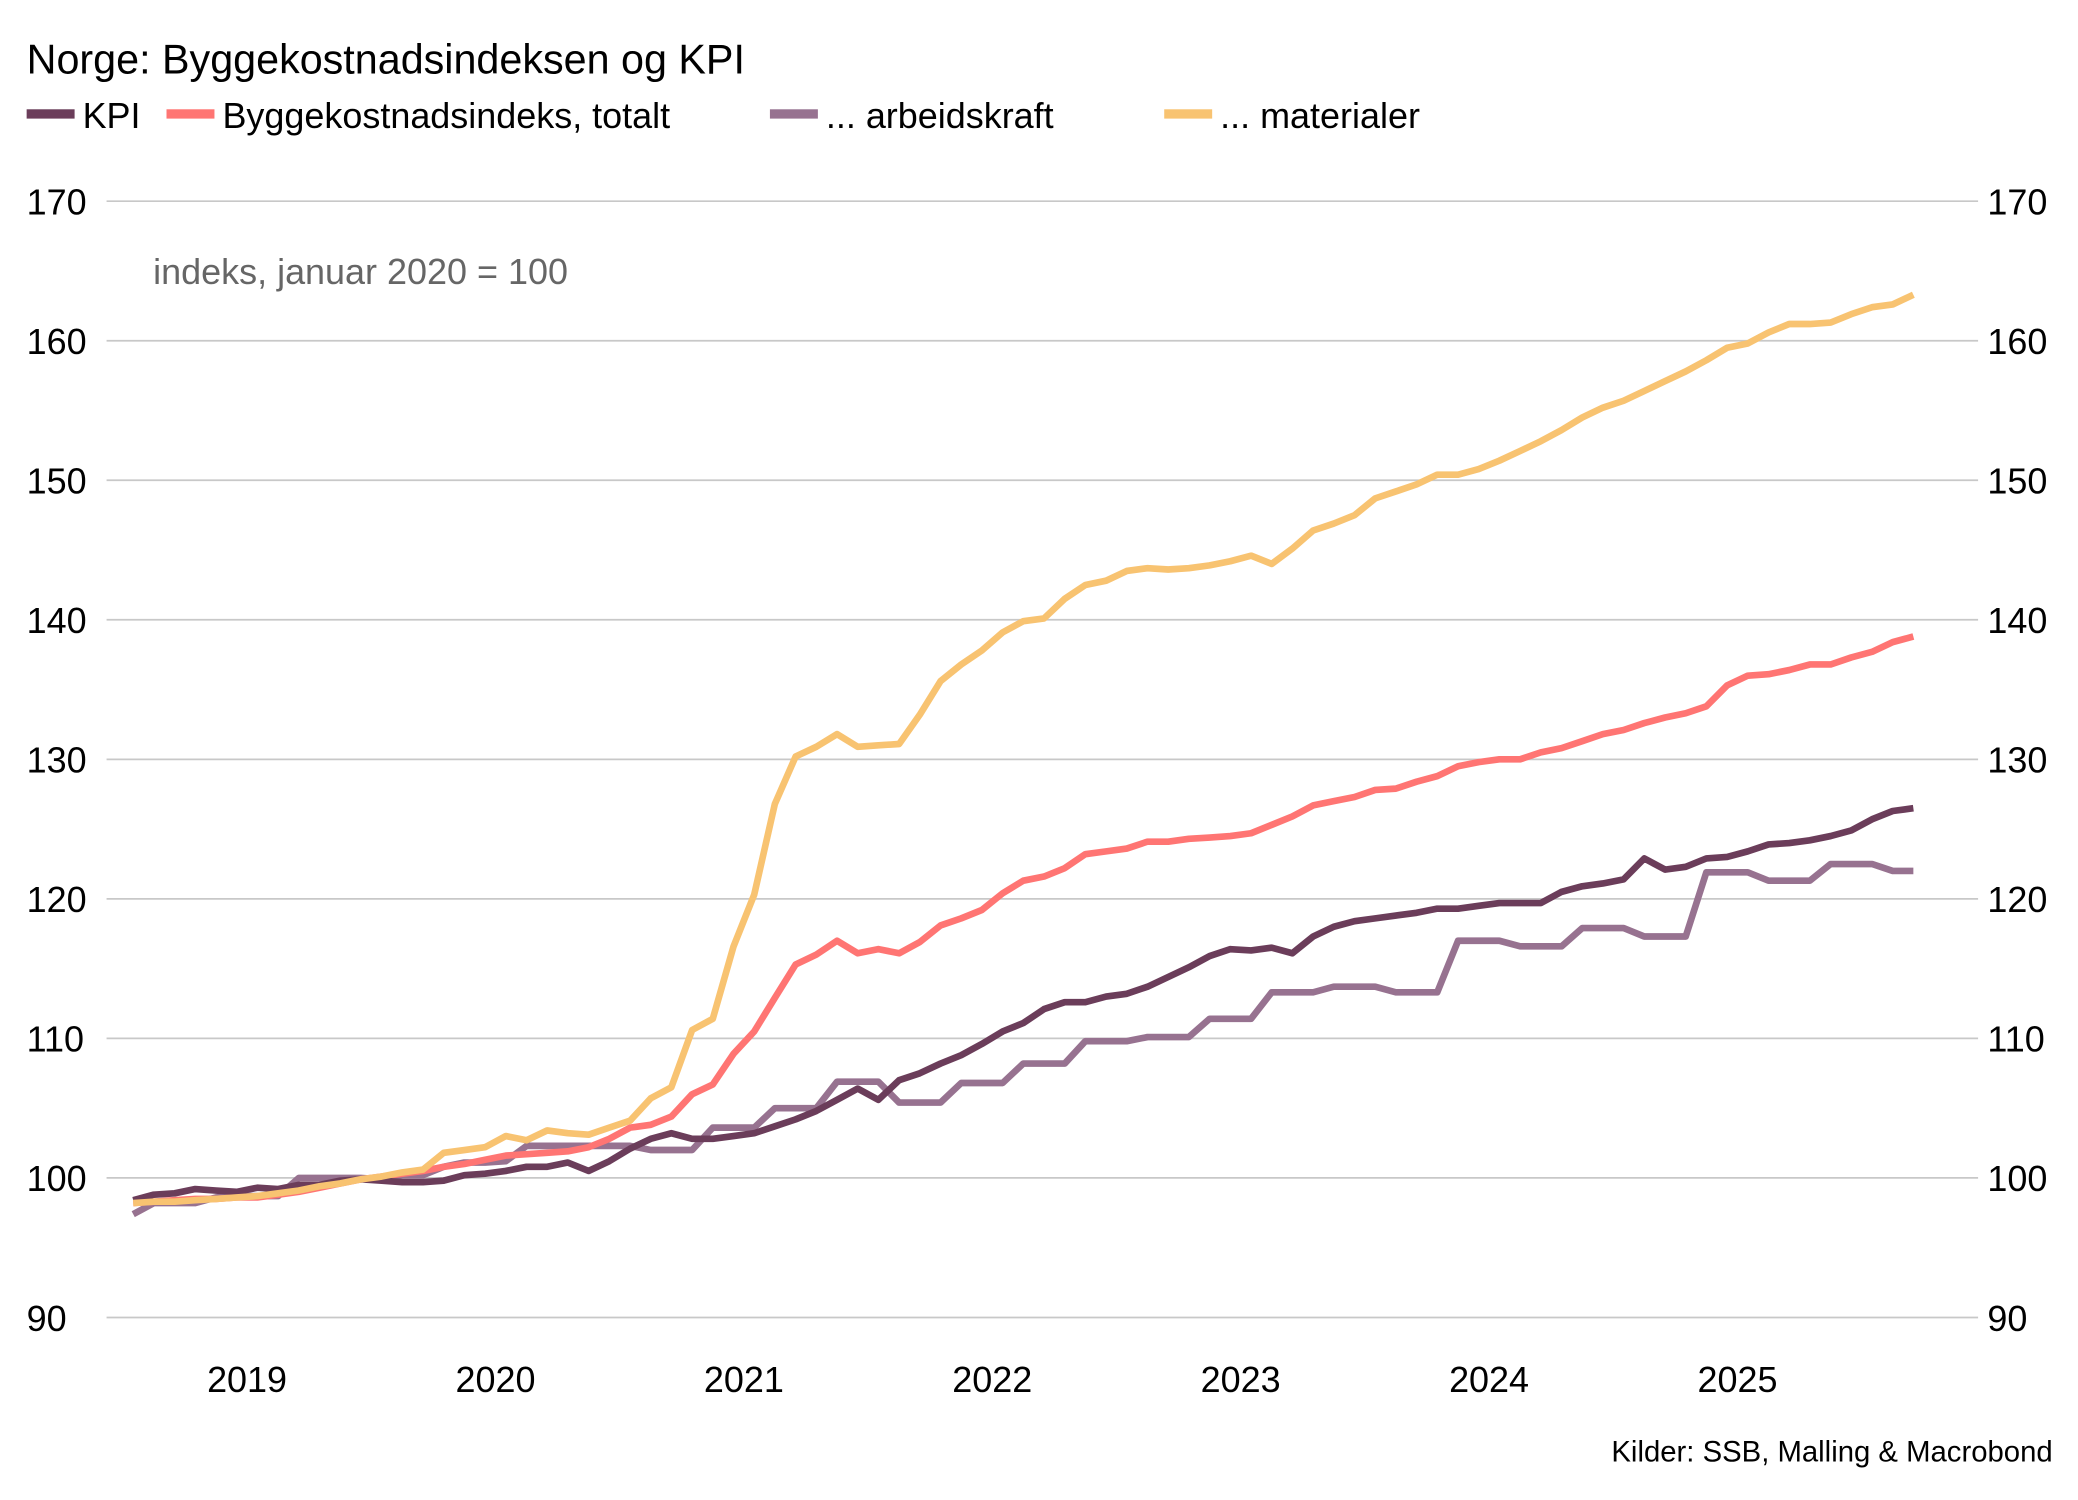  I want to click on y-tick-label-right: 90, so click(2007, 1318).